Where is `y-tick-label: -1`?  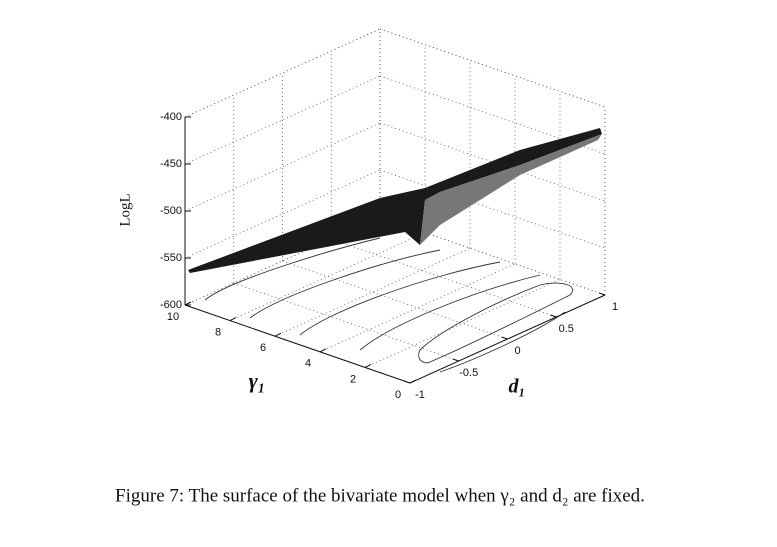
y-tick-label: -1 is located at coordinates (420, 395).